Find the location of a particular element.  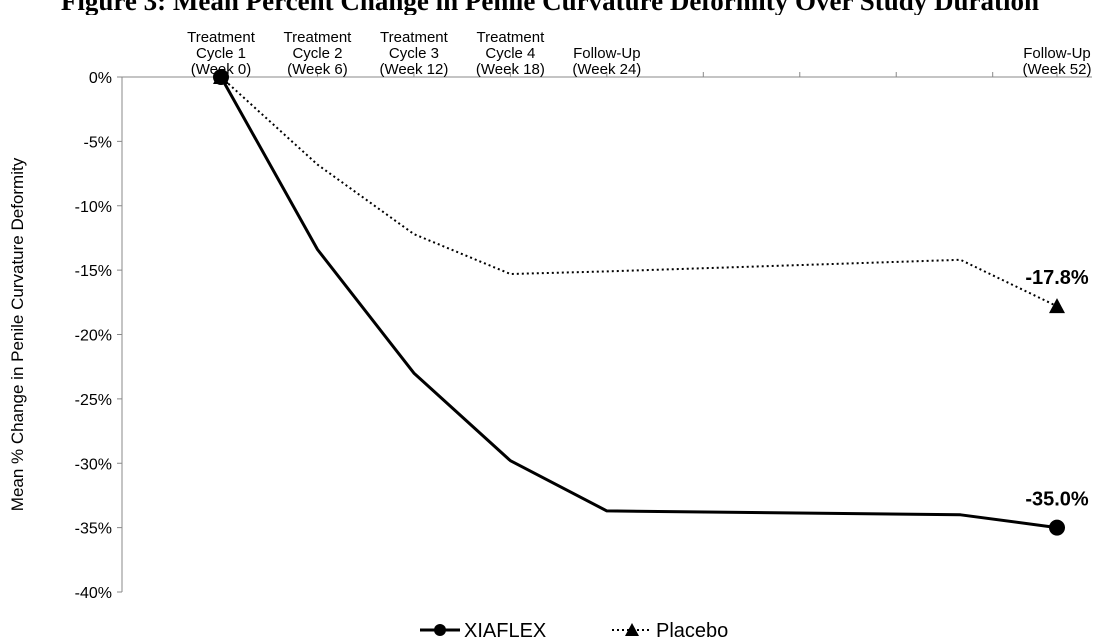

x-top-label: (Week 6) is located at coordinates (317, 69).